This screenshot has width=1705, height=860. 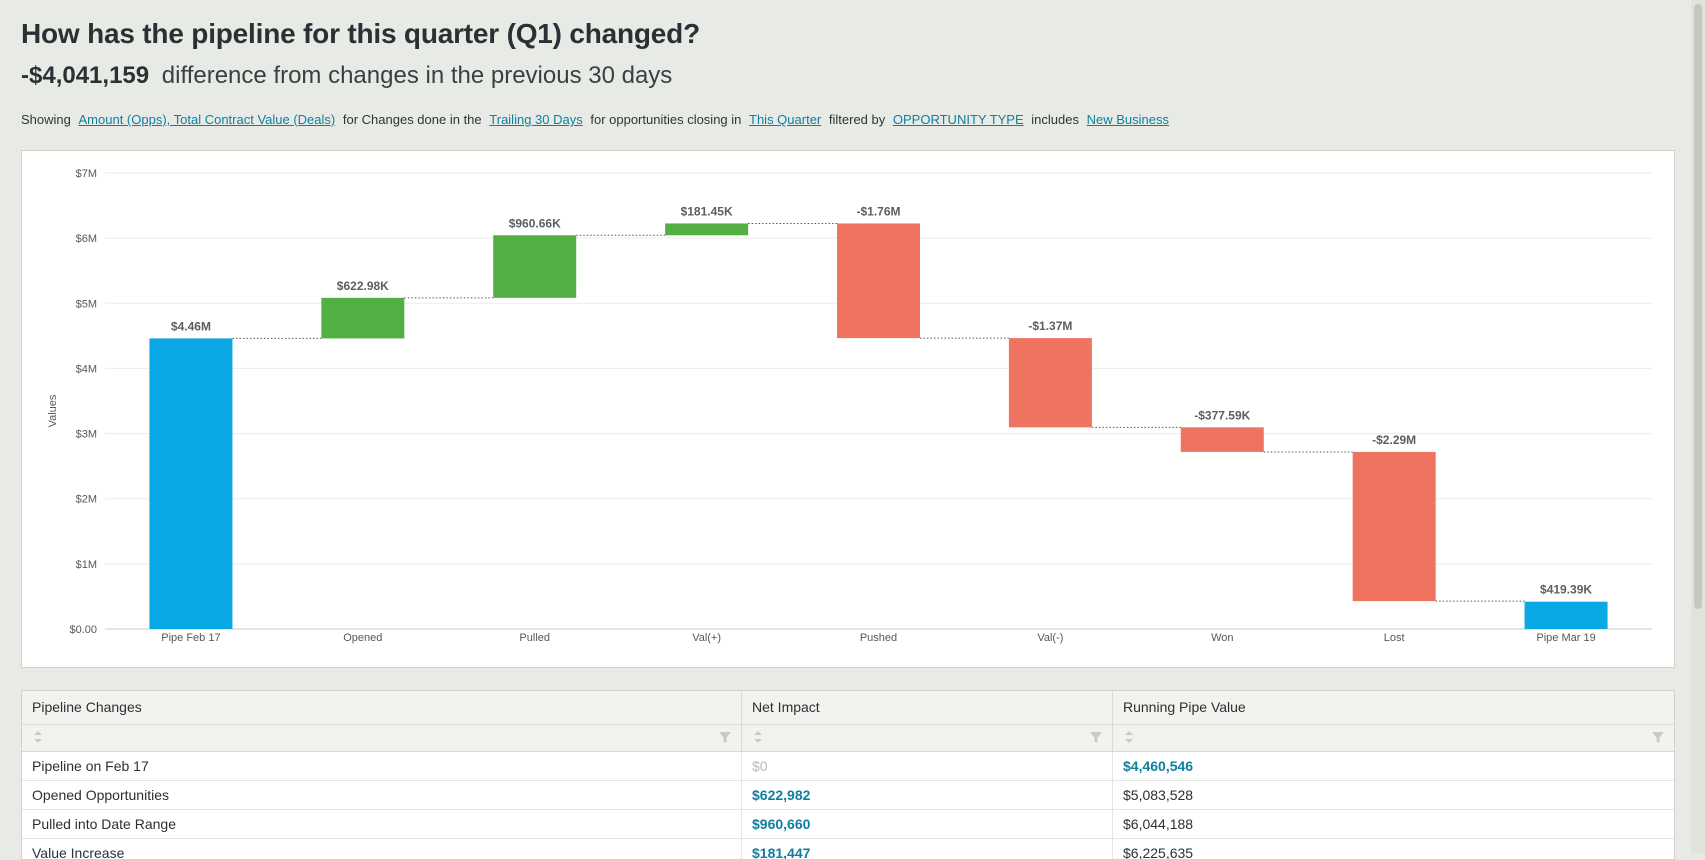 I want to click on cell-net-impact: $0, so click(x=927, y=766).